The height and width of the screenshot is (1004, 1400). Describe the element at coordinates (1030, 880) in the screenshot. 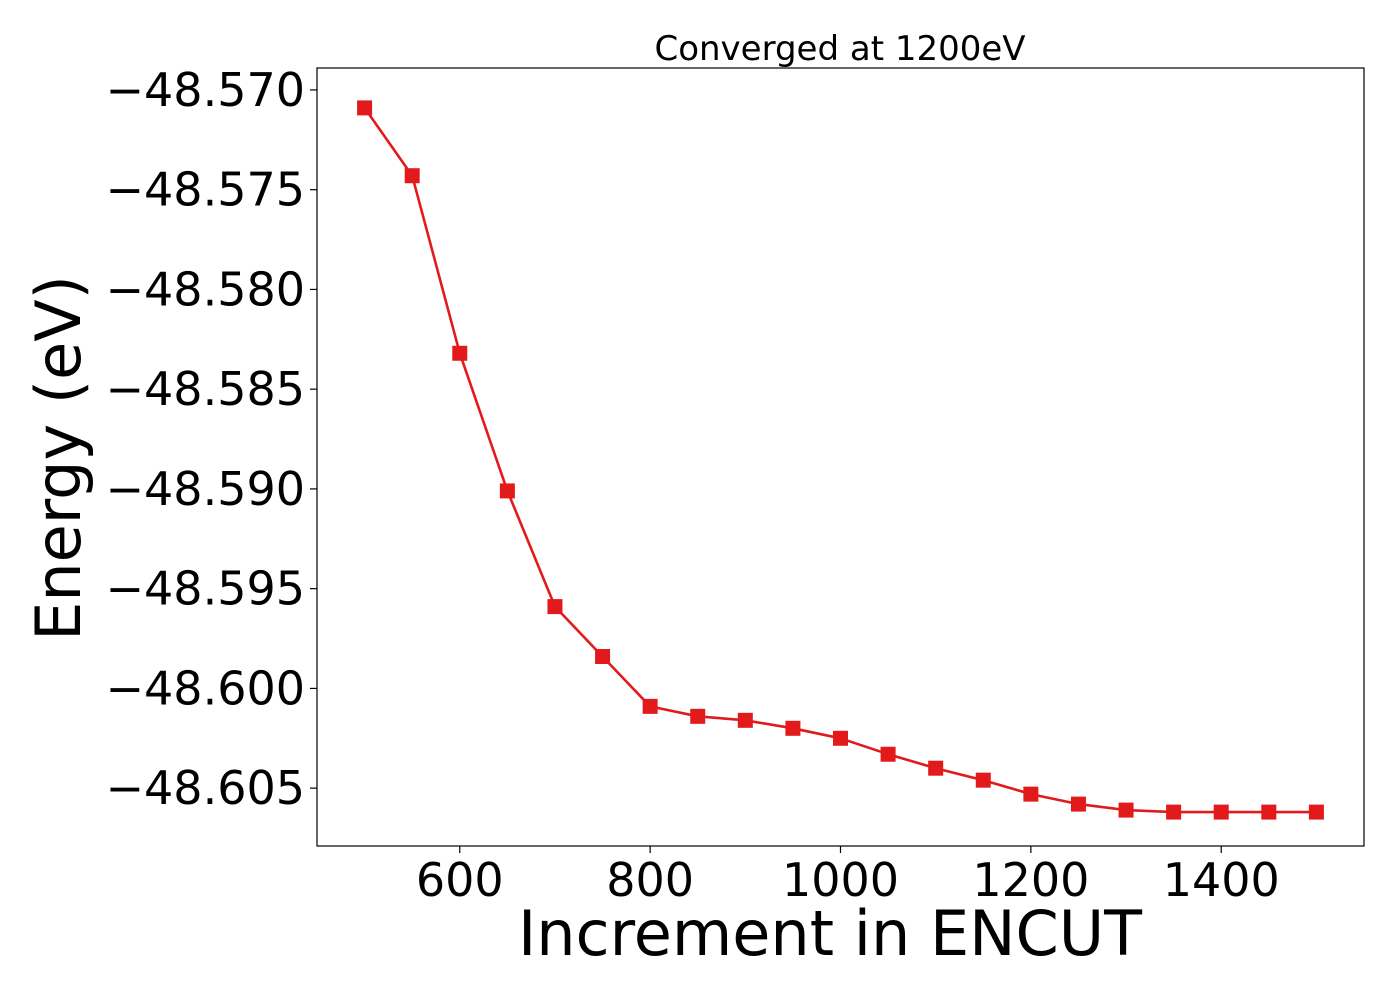

I see `x-tick-label: 1200` at that location.